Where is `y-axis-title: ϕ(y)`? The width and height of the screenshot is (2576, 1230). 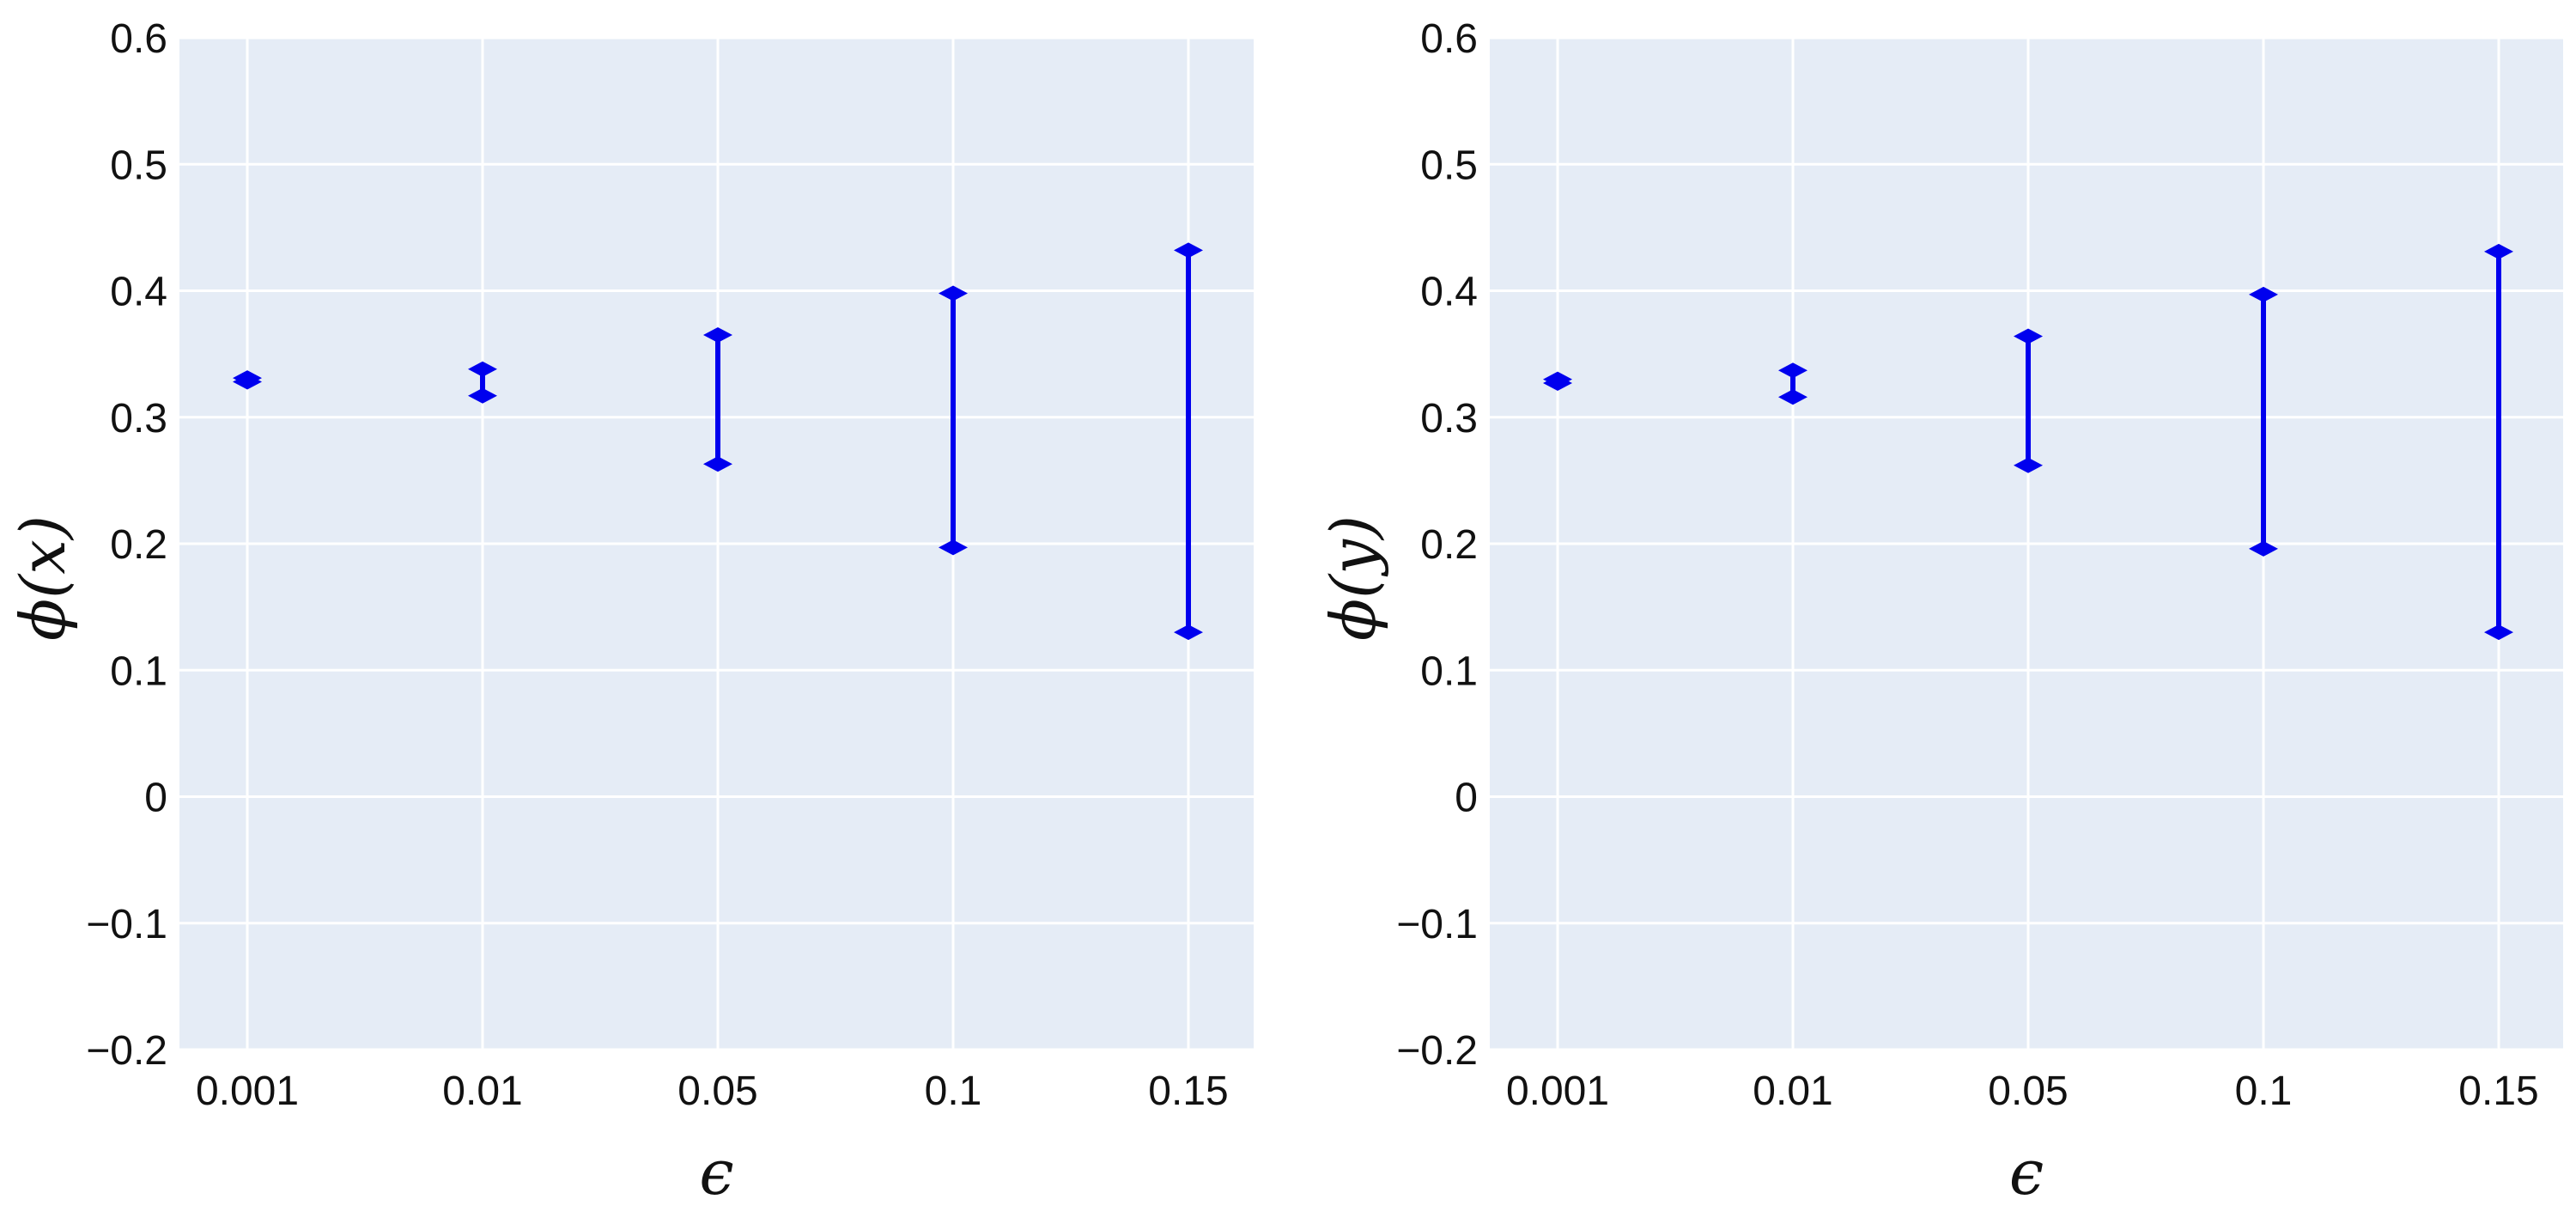 y-axis-title: ϕ(y) is located at coordinates (1353, 578).